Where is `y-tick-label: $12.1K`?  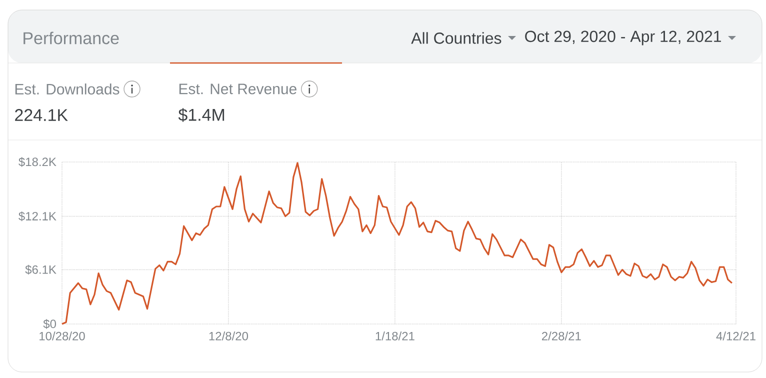 y-tick-label: $12.1K is located at coordinates (37, 216).